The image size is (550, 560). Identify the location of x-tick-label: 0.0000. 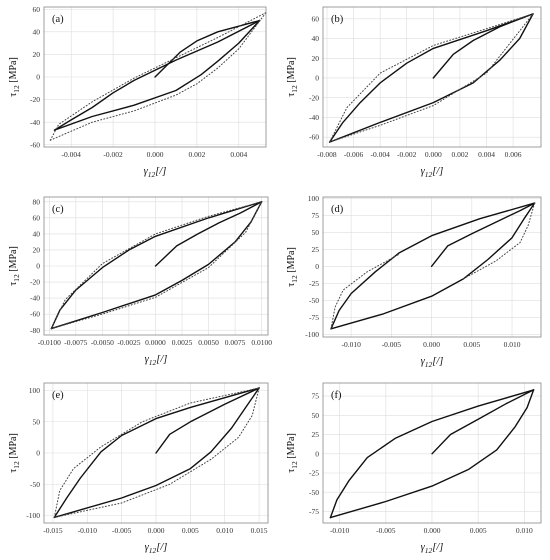
(155, 342).